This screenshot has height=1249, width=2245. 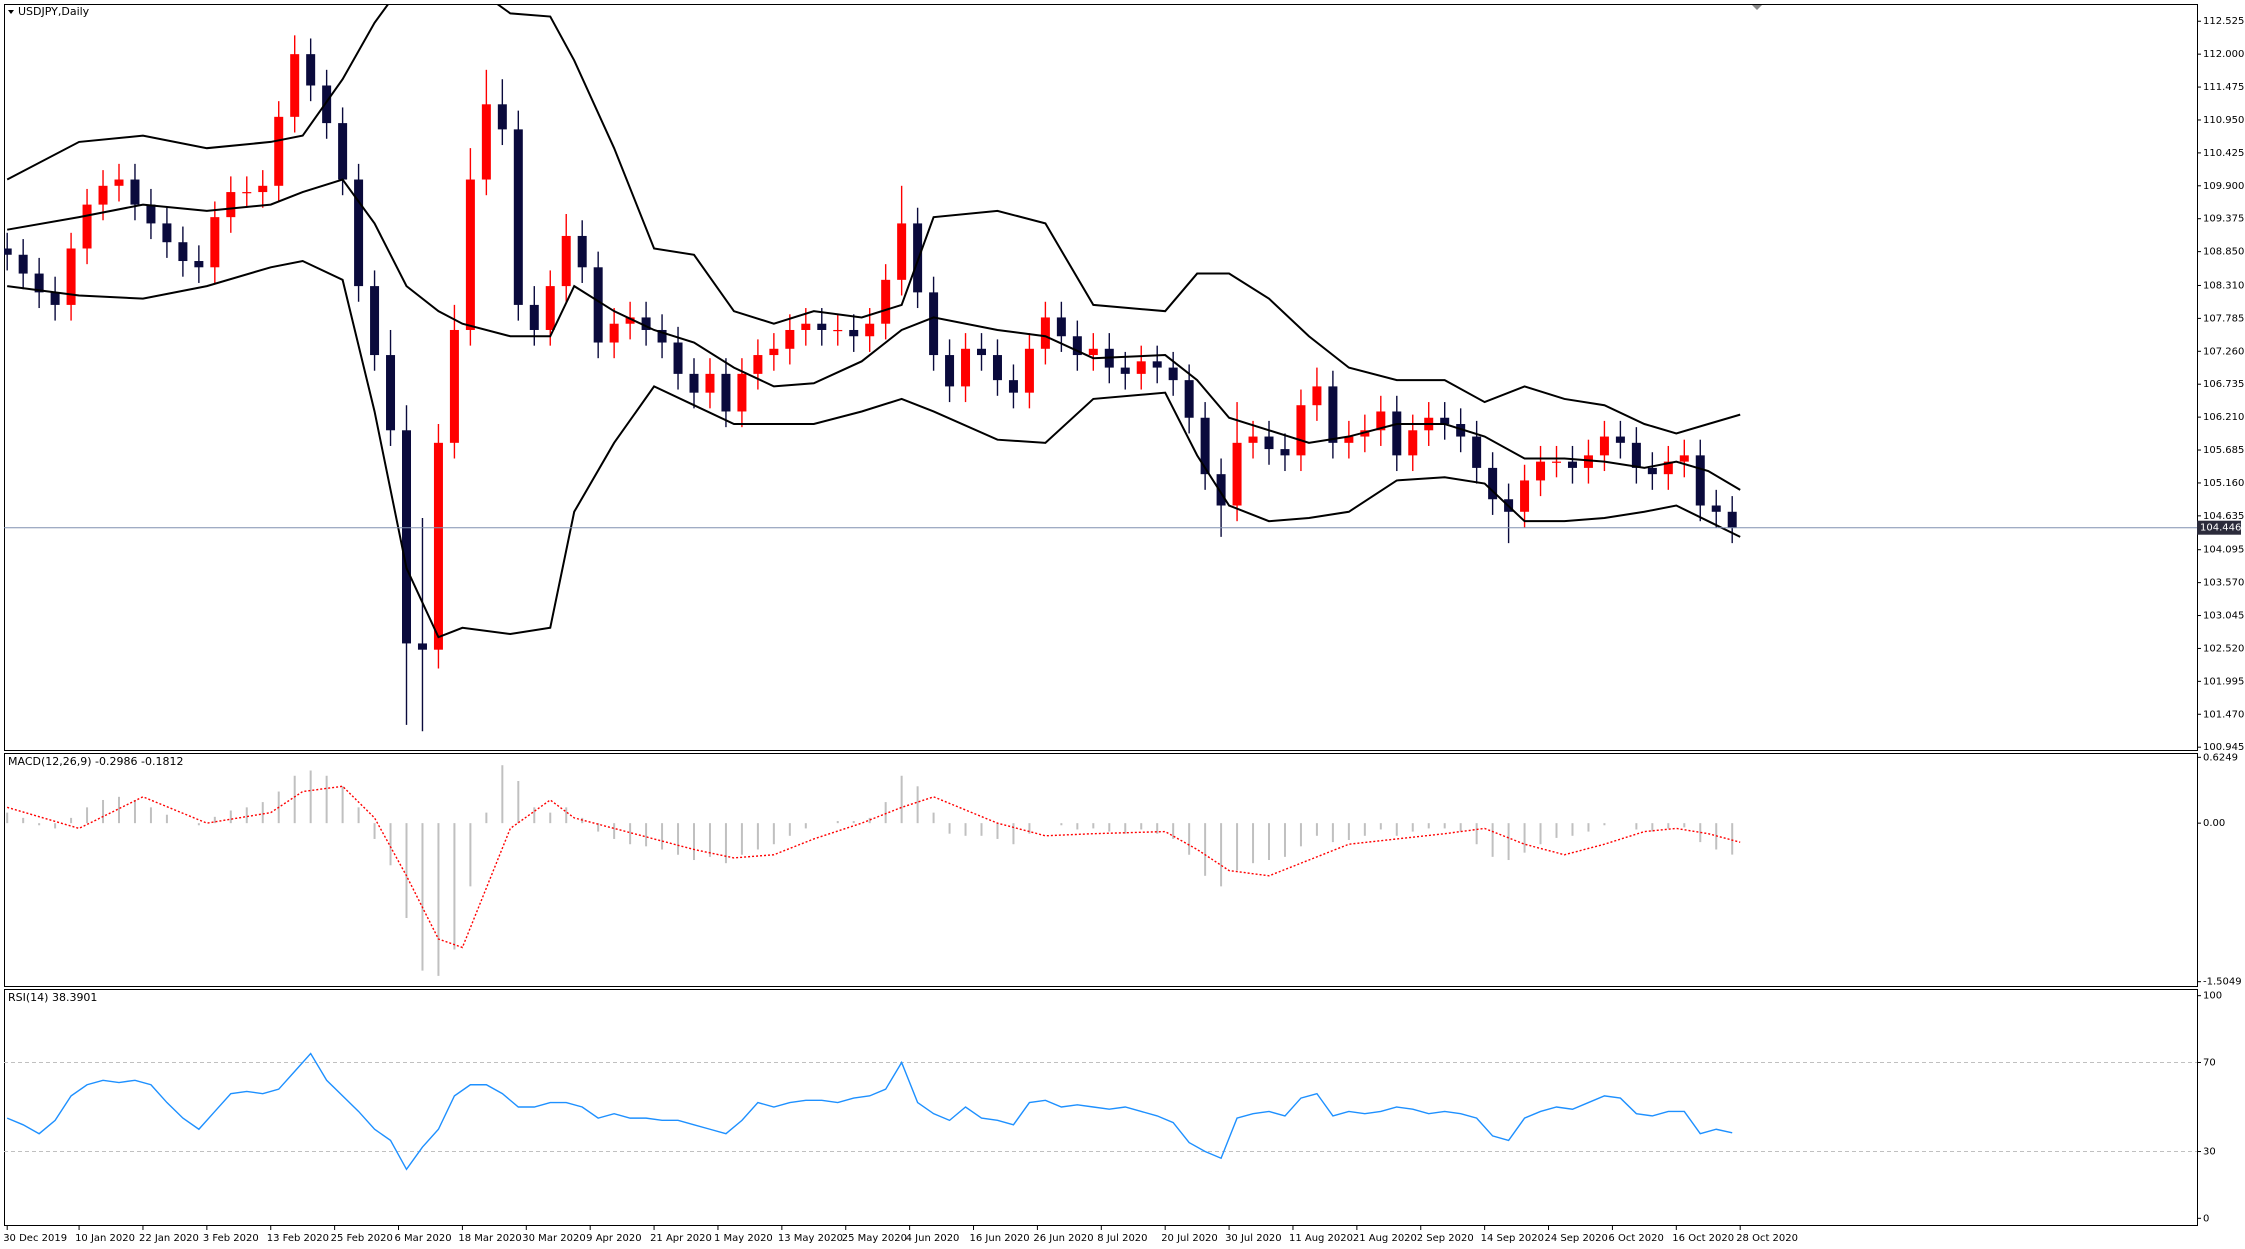 What do you see at coordinates (873, 870) in the screenshot?
I see `macd-plot` at bounding box center [873, 870].